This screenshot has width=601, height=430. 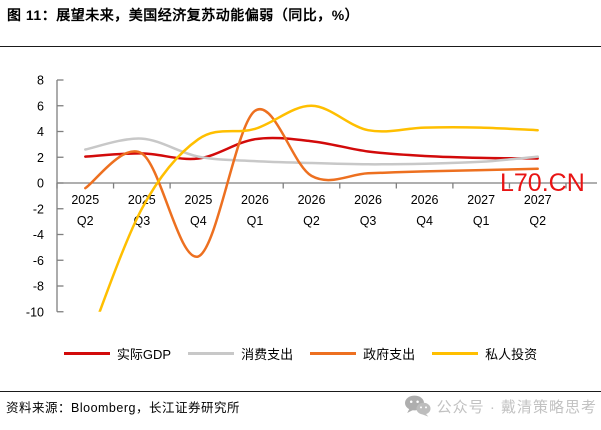 I want to click on y-tick-label: 6, so click(x=40, y=106).